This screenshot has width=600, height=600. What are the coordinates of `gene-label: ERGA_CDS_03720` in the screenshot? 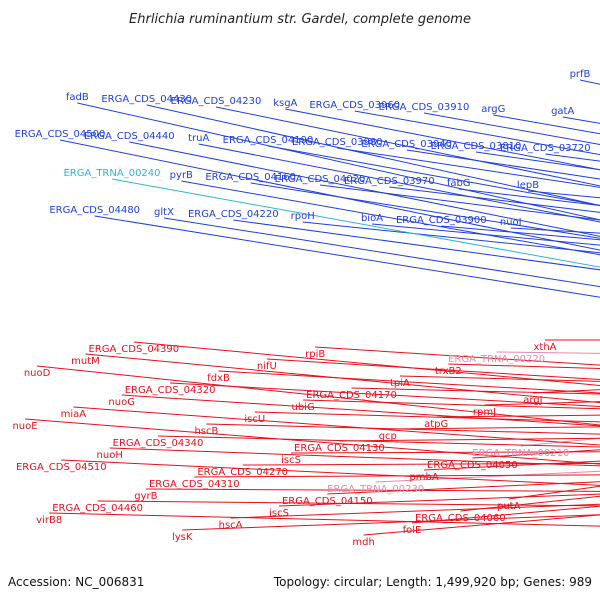 It's located at (545, 148).